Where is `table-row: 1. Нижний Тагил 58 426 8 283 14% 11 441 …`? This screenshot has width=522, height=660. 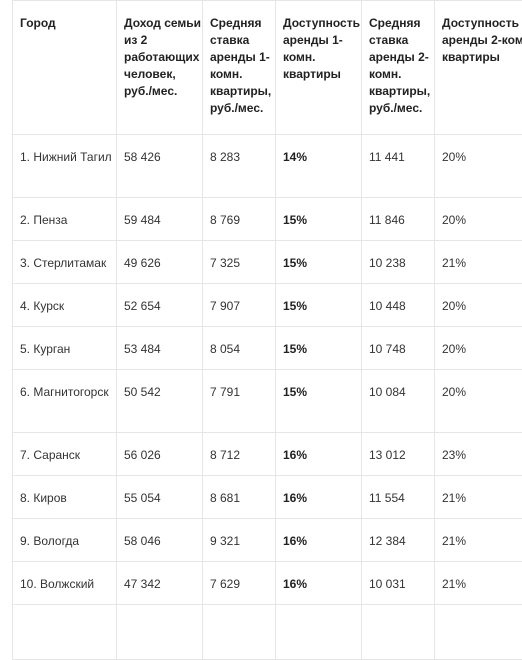
table-row: 1. Нижний Тагил 58 426 8 283 14% 11 441 … is located at coordinates (267, 166).